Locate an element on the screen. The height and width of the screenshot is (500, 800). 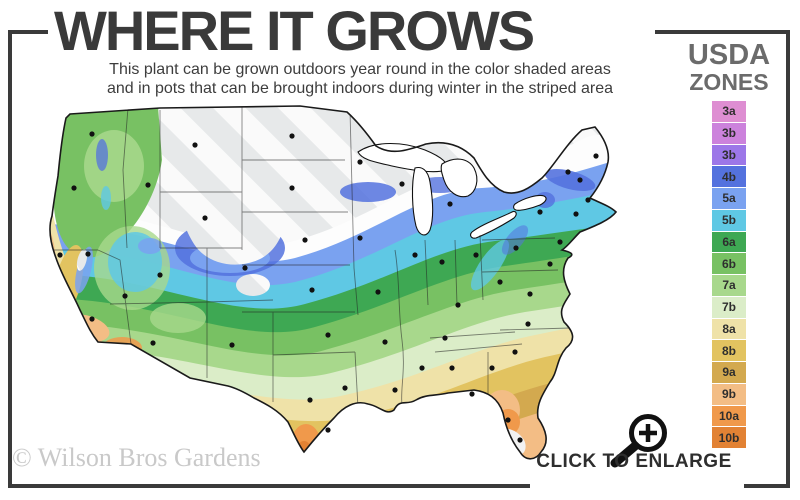
legend-swatch-5b: 5b is located at coordinates (729, 220).